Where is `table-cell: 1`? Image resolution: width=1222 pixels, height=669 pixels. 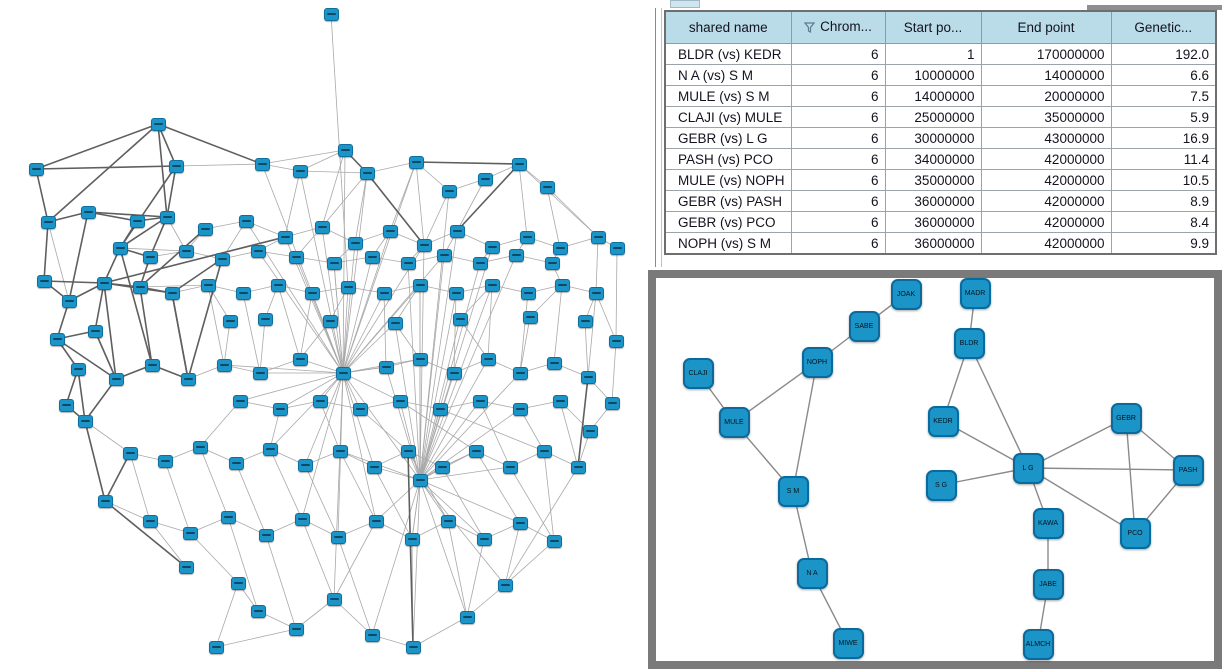
table-cell: 1 is located at coordinates (933, 54).